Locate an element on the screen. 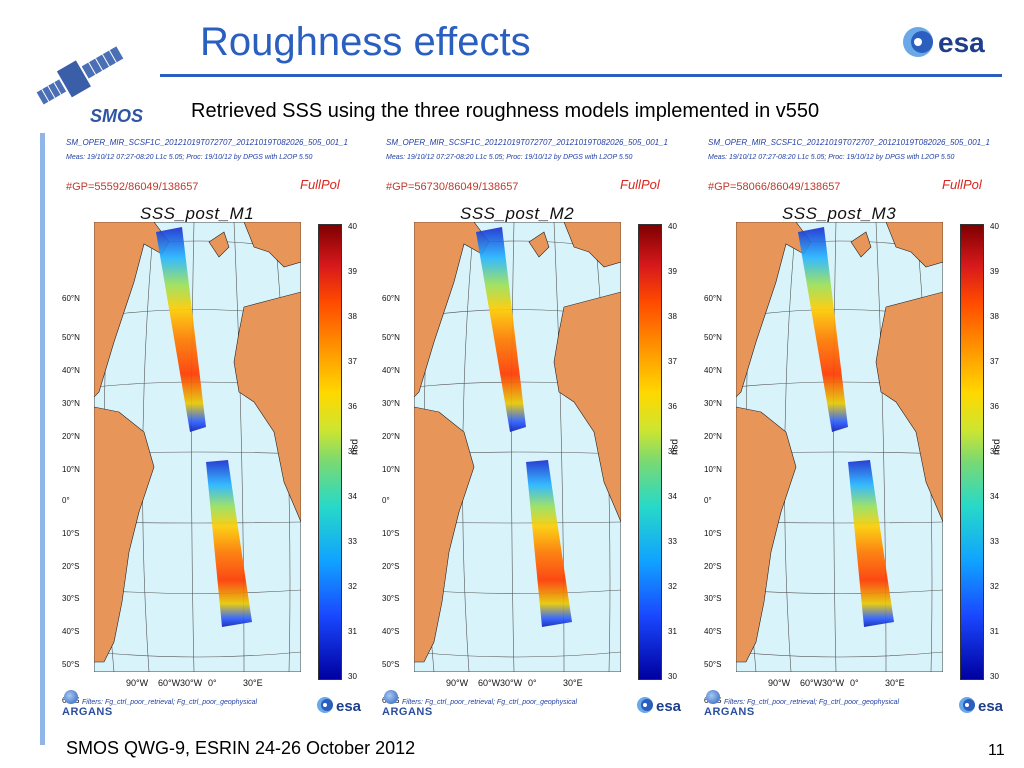  map-title: SSS_post_M3 is located at coordinates (839, 213).